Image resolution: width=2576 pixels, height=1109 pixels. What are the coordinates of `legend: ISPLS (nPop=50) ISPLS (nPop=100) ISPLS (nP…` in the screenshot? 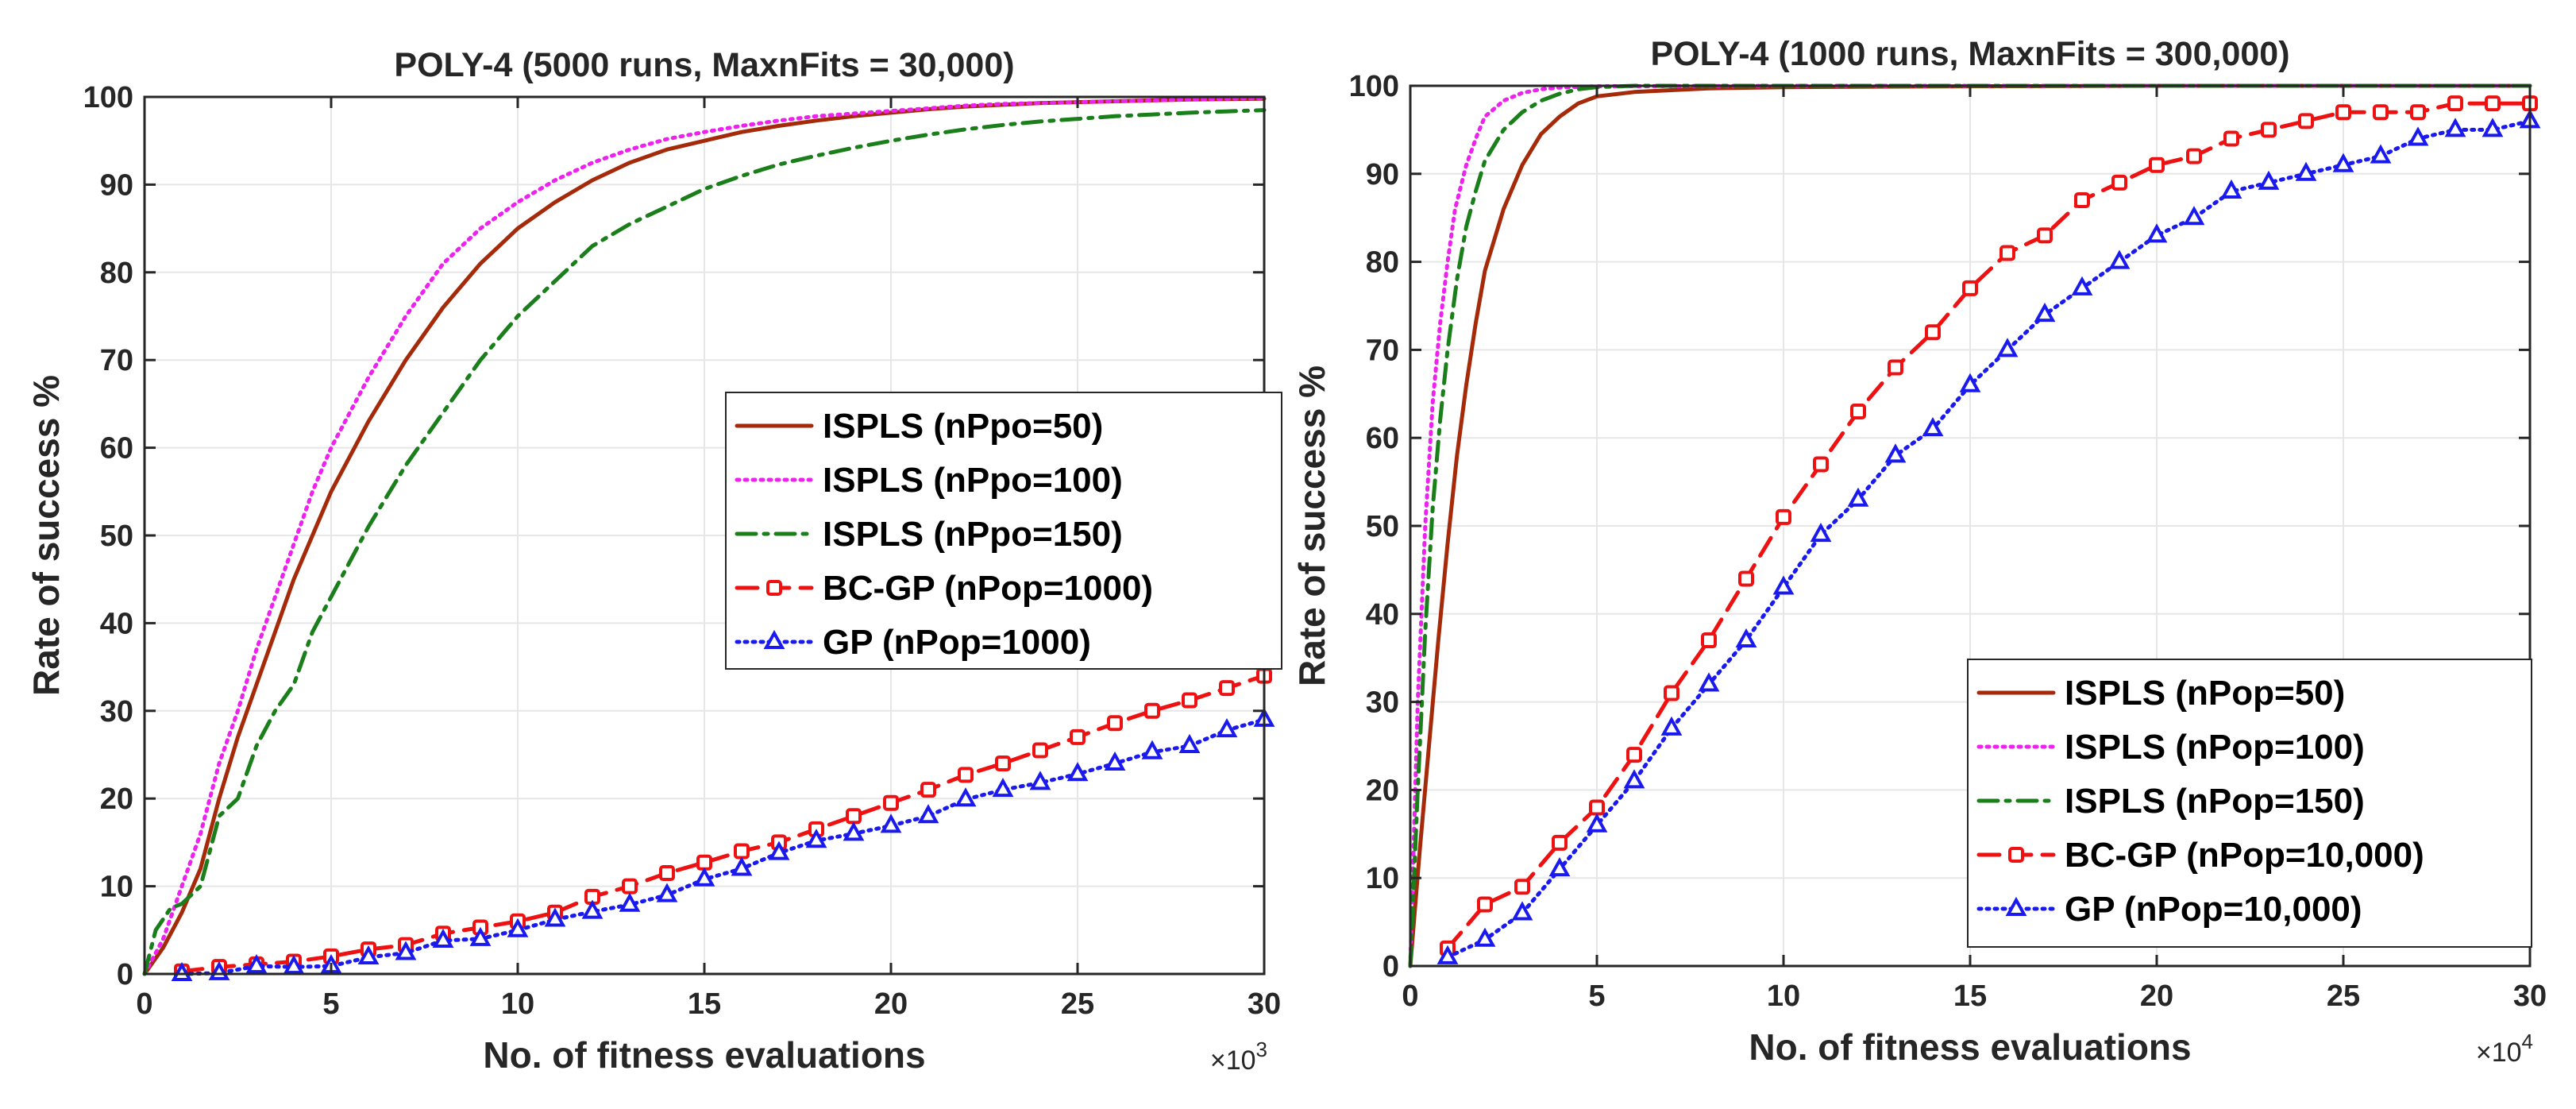 It's located at (2249, 804).